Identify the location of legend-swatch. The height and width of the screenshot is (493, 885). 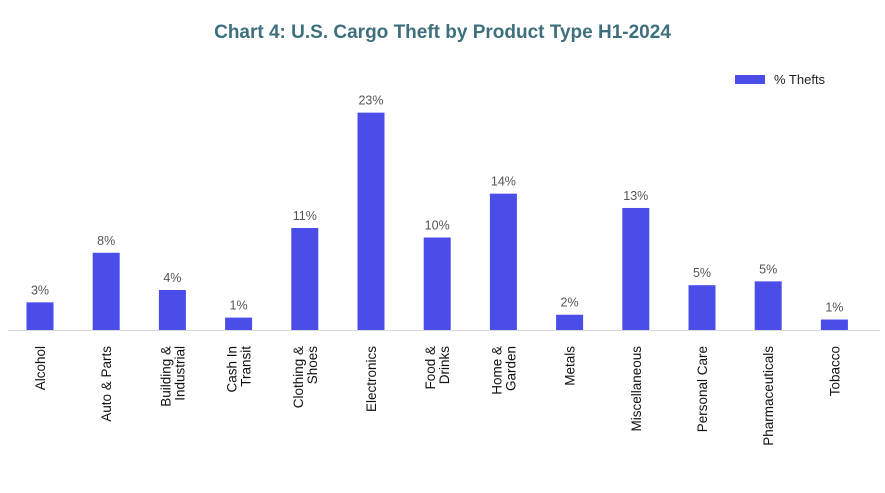
(750, 79).